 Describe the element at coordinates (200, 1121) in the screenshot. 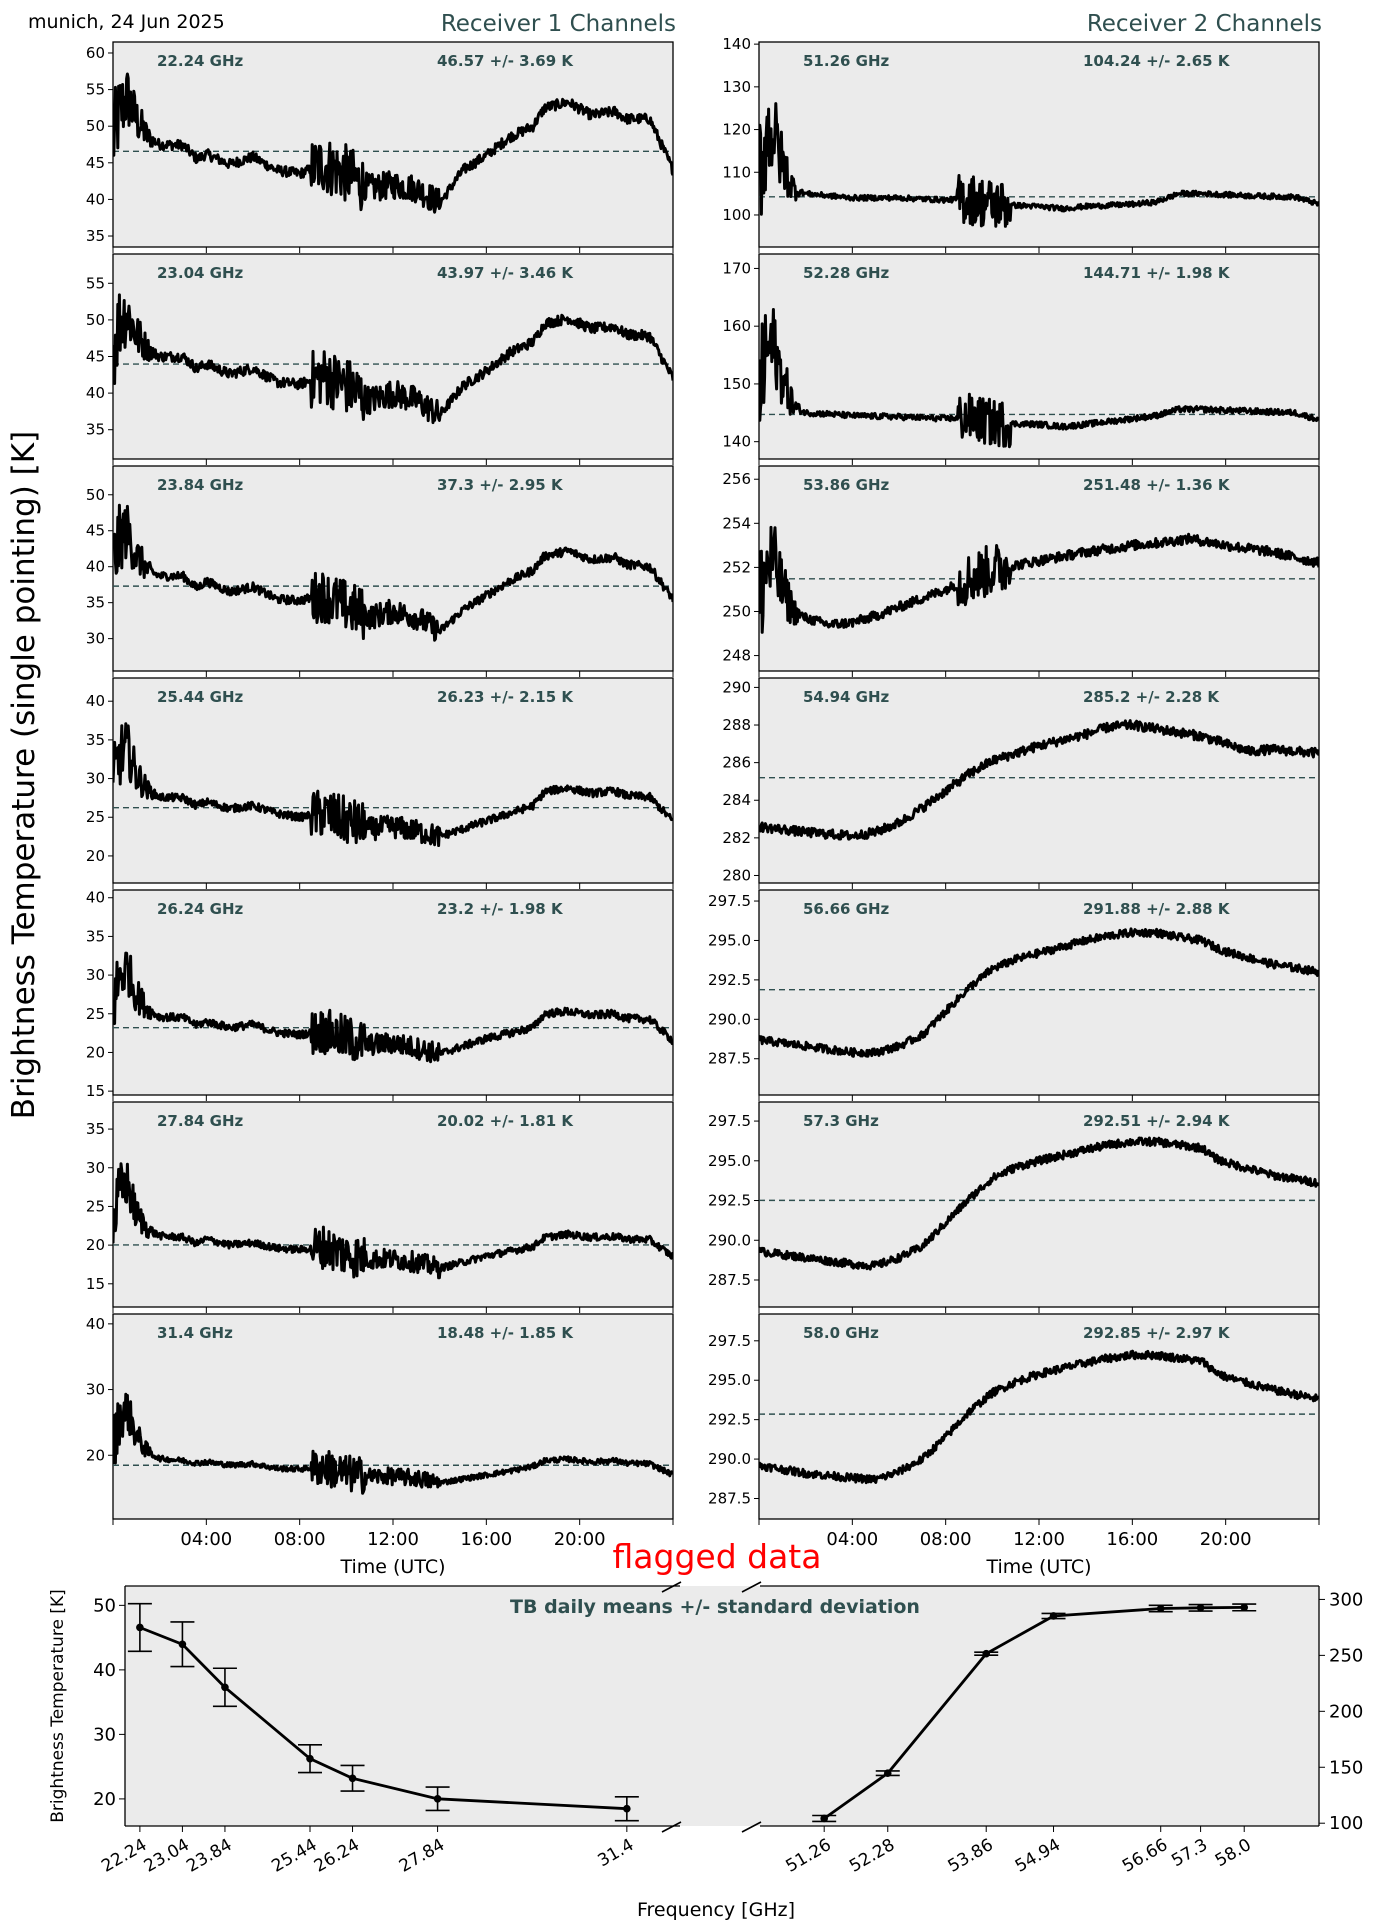

I see `frequency-label: 27.84 GHz` at that location.